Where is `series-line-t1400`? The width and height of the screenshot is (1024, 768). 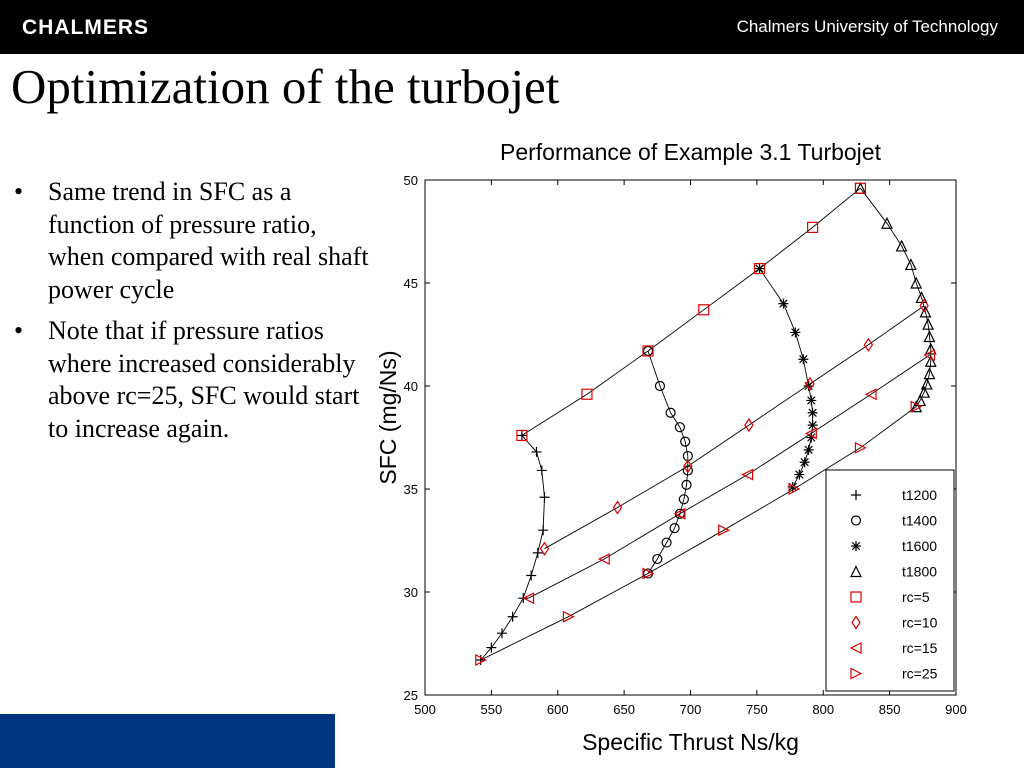
series-line-t1400 is located at coordinates (668, 462).